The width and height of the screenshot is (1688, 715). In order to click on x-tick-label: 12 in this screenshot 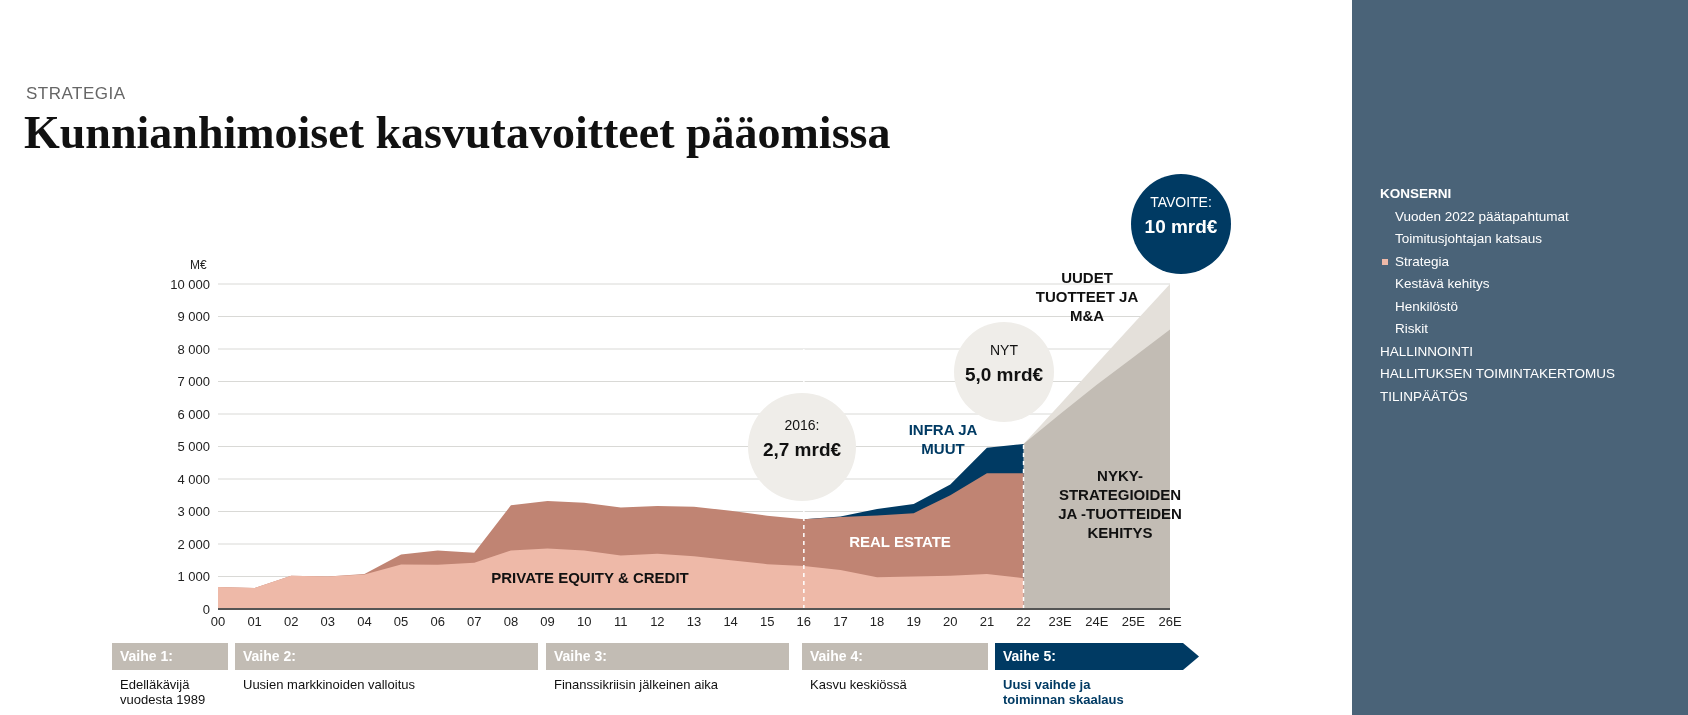, I will do `click(657, 622)`.